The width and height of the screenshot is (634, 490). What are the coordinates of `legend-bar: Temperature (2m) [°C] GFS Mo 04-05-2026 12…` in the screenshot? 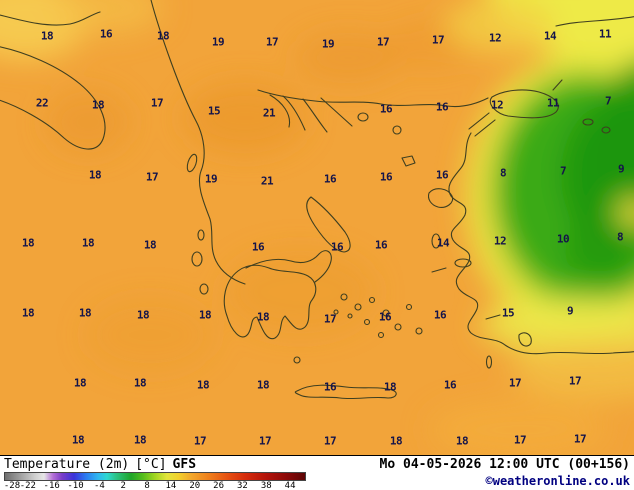 It's located at (317, 472).